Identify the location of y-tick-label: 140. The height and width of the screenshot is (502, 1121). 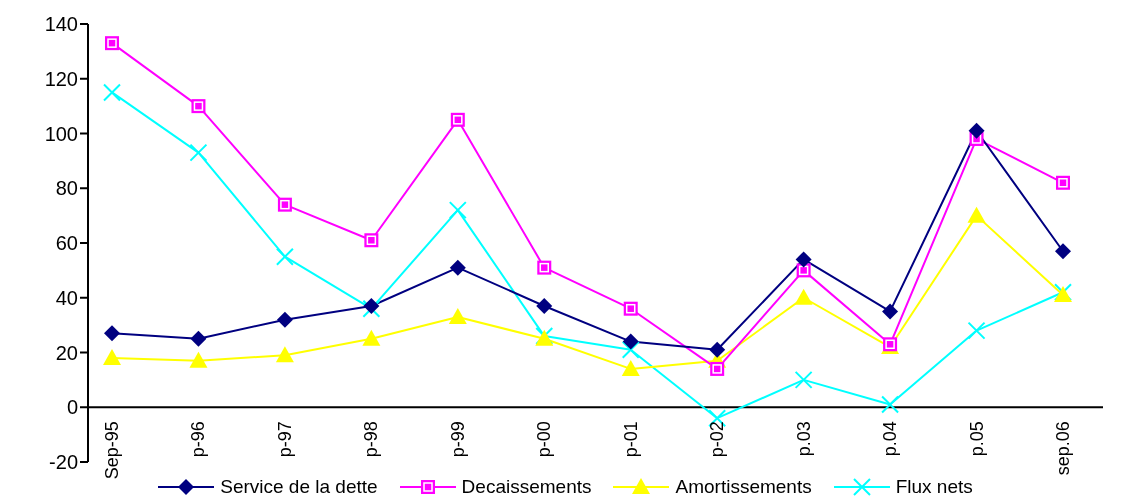
(61, 24).